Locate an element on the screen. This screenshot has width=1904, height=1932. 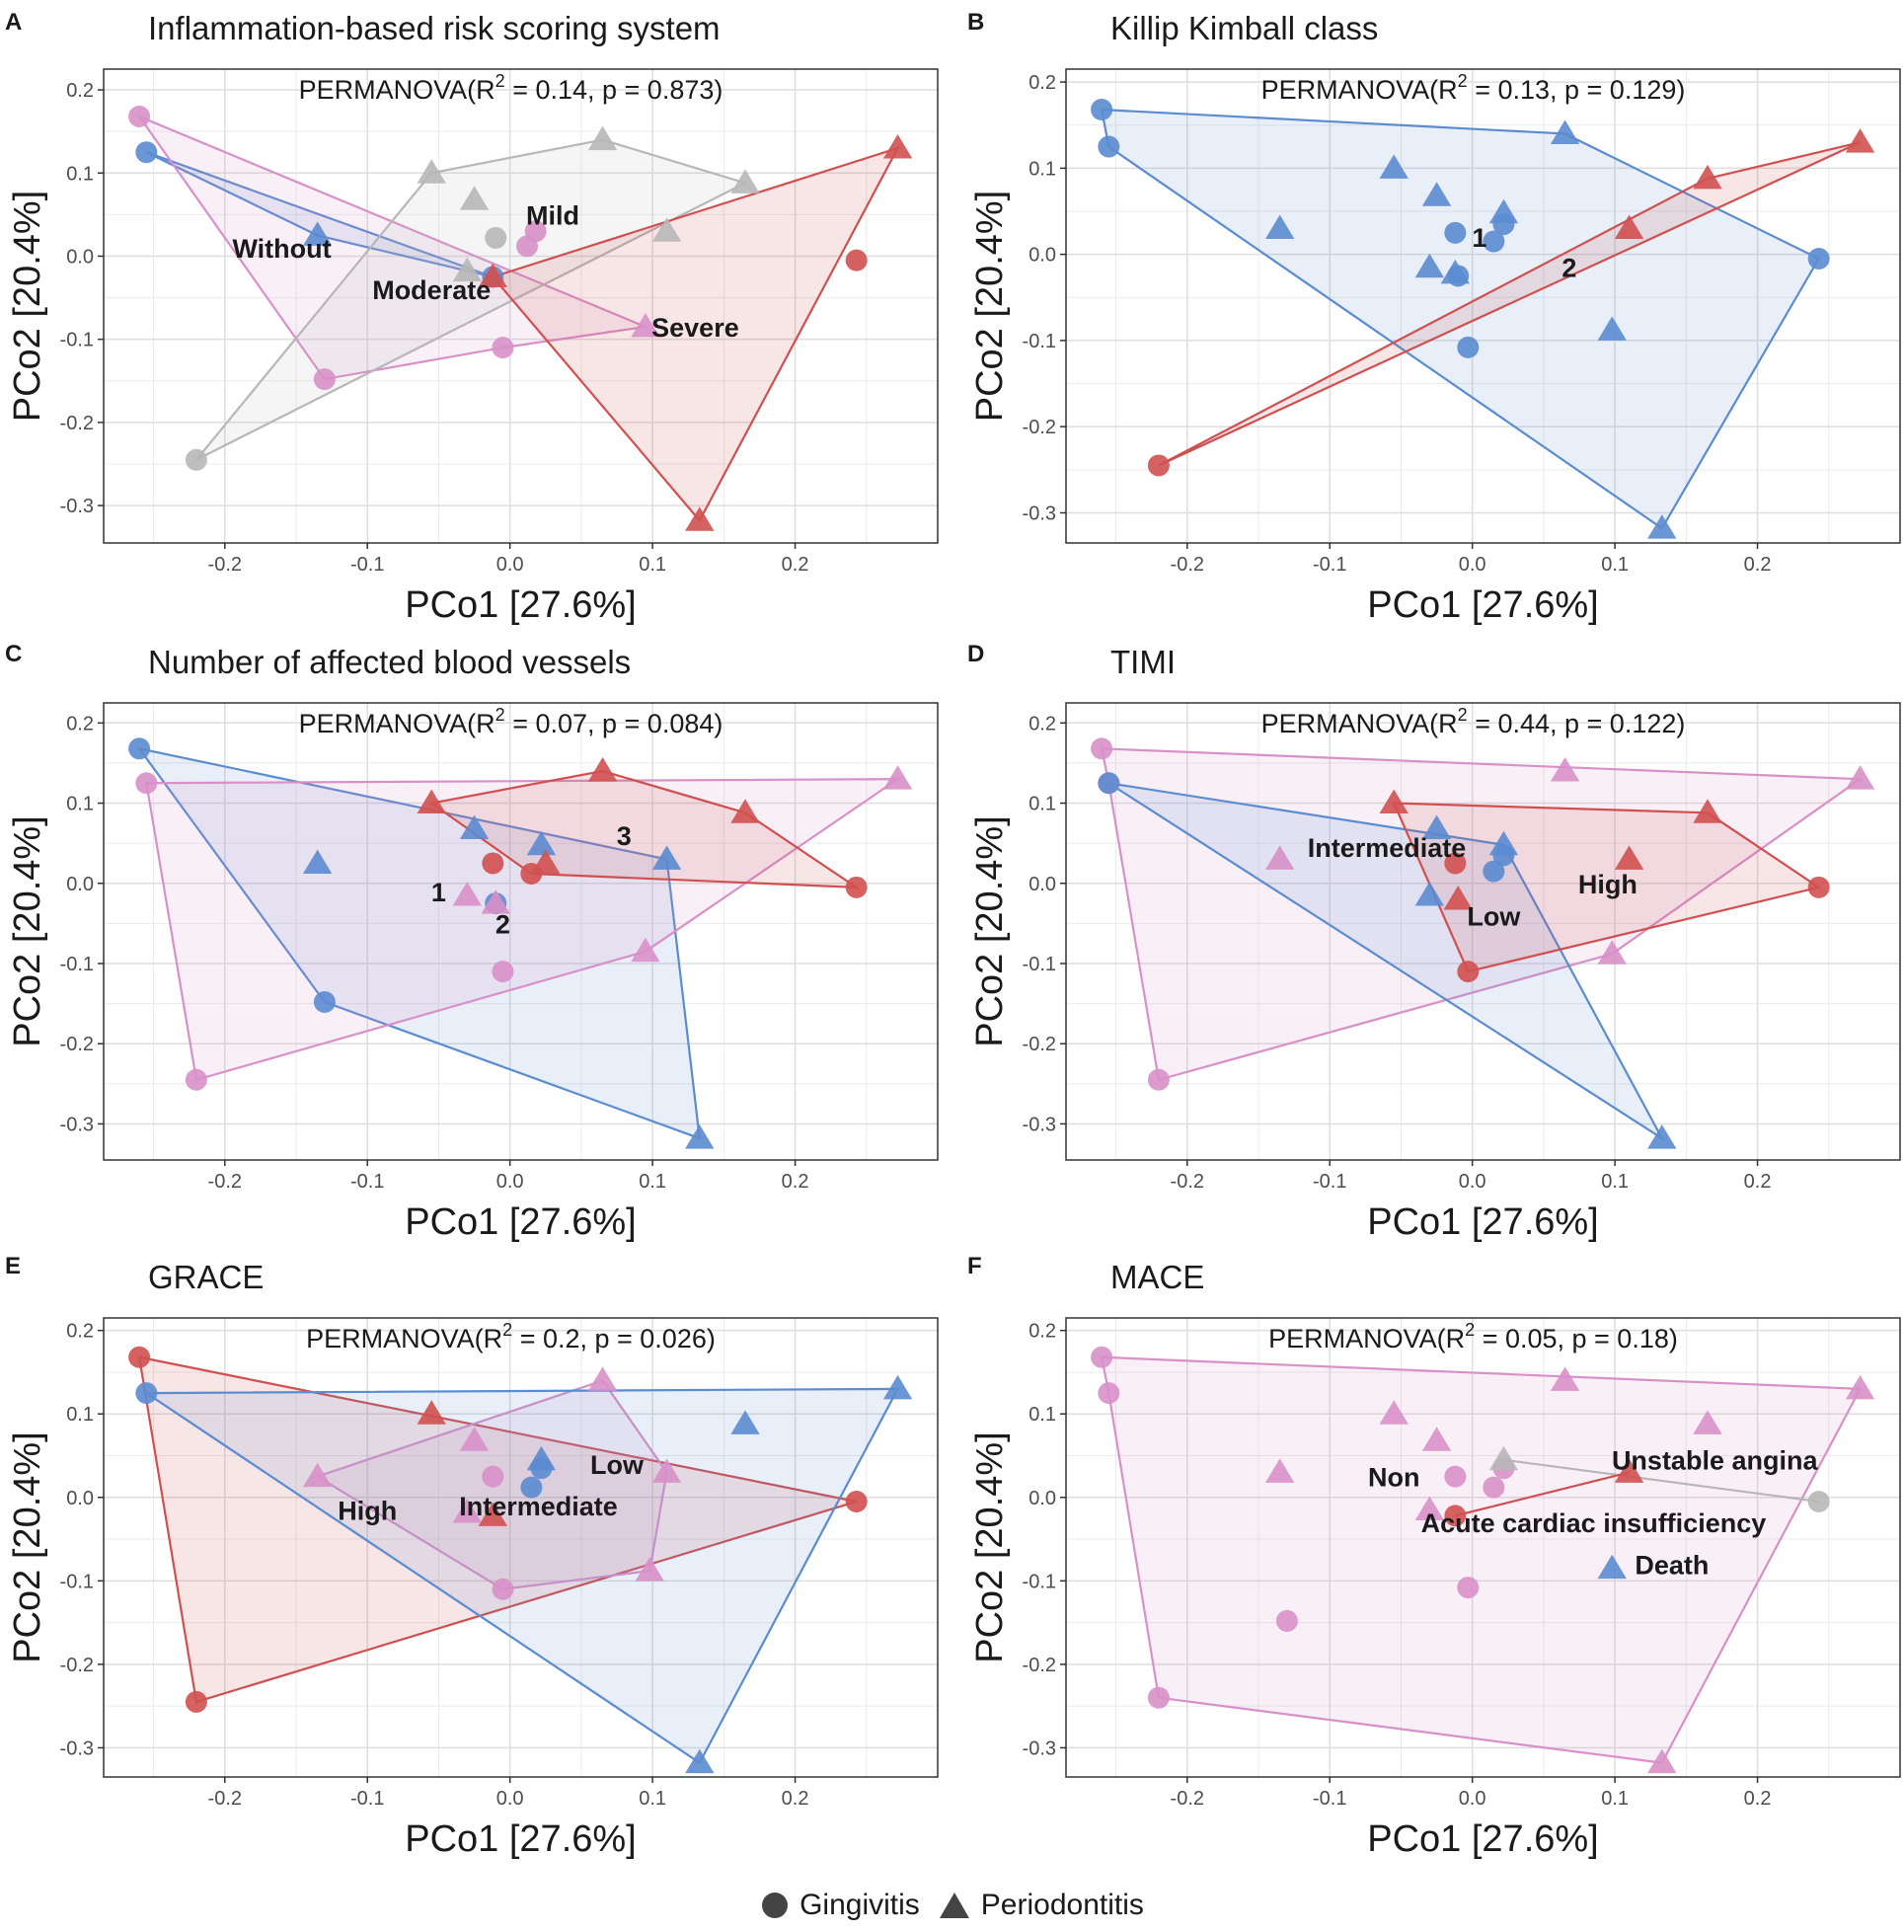
gridlines is located at coordinates (521, 1548).